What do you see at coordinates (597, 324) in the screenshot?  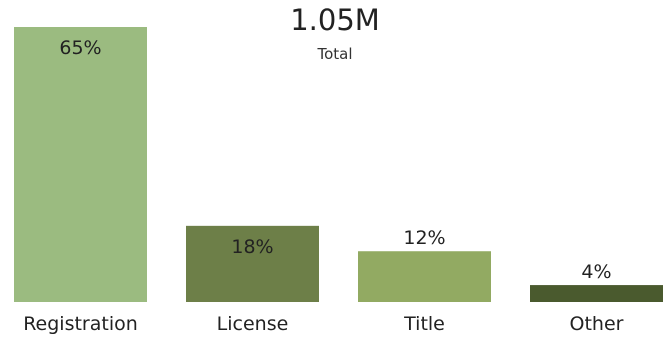 I see `category-label-other: Other` at bounding box center [597, 324].